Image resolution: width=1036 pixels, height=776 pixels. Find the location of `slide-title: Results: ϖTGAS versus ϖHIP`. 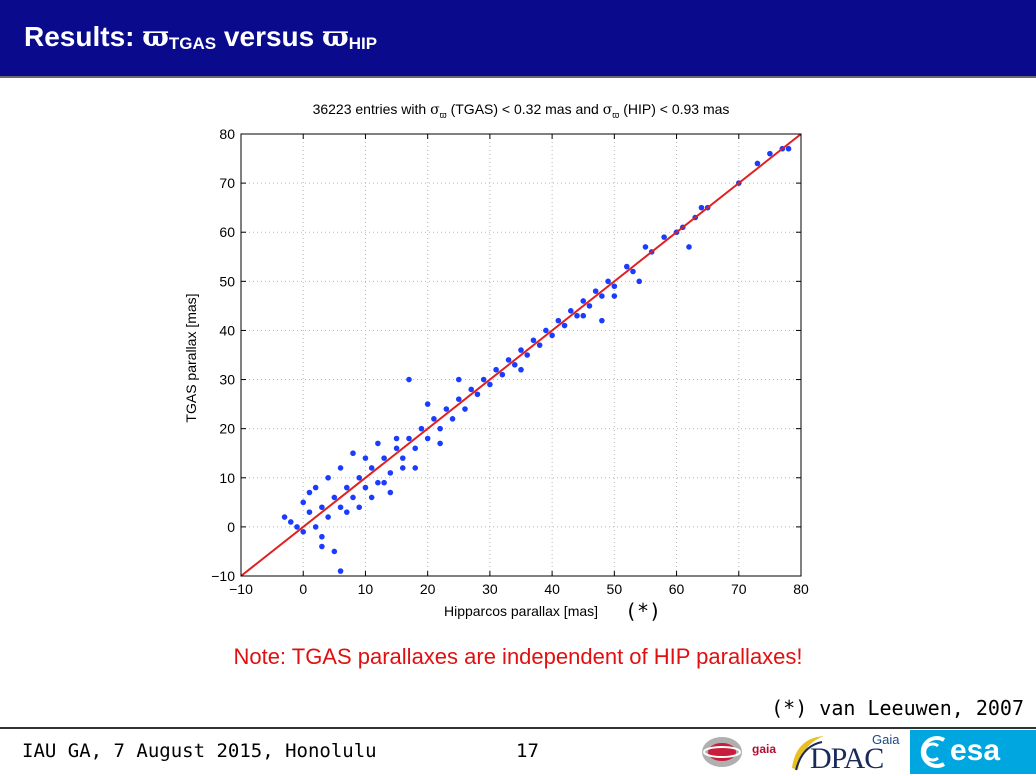

slide-title: Results: ϖTGAS versus ϖHIP is located at coordinates (200, 37).